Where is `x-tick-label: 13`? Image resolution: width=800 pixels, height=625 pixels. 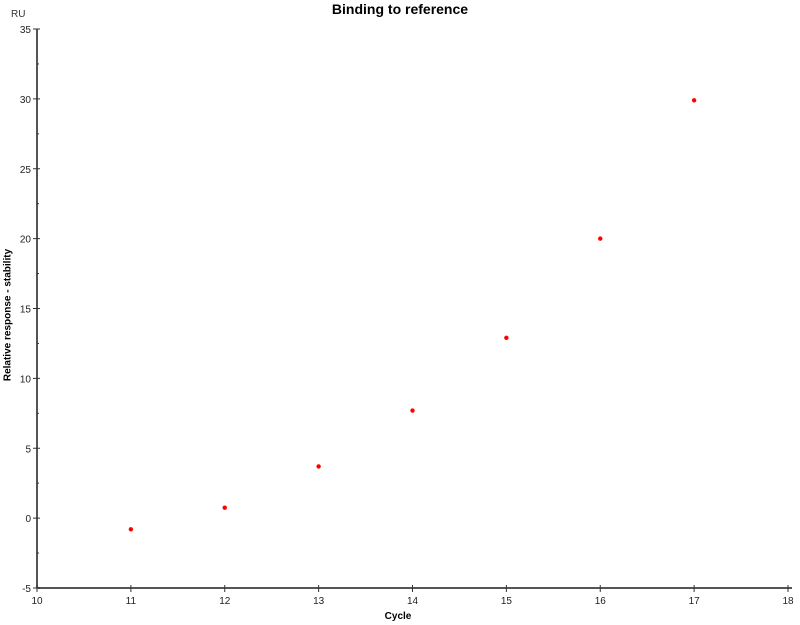
x-tick-label: 13 is located at coordinates (319, 601).